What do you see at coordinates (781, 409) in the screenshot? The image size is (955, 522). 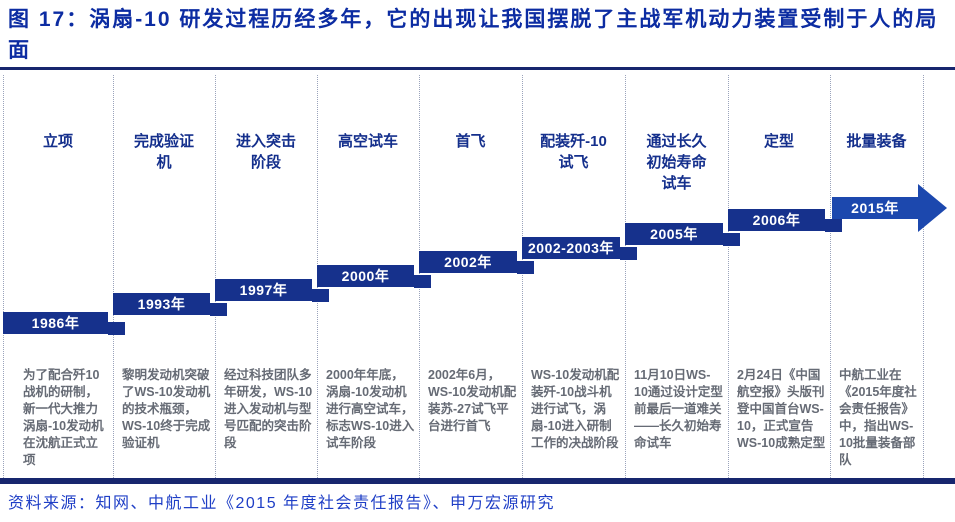 I see `milestone-description: 2月24日《中国航空报》头版刊登中国首台WS-10，正式宣告WS-10成熟定型` at bounding box center [781, 409].